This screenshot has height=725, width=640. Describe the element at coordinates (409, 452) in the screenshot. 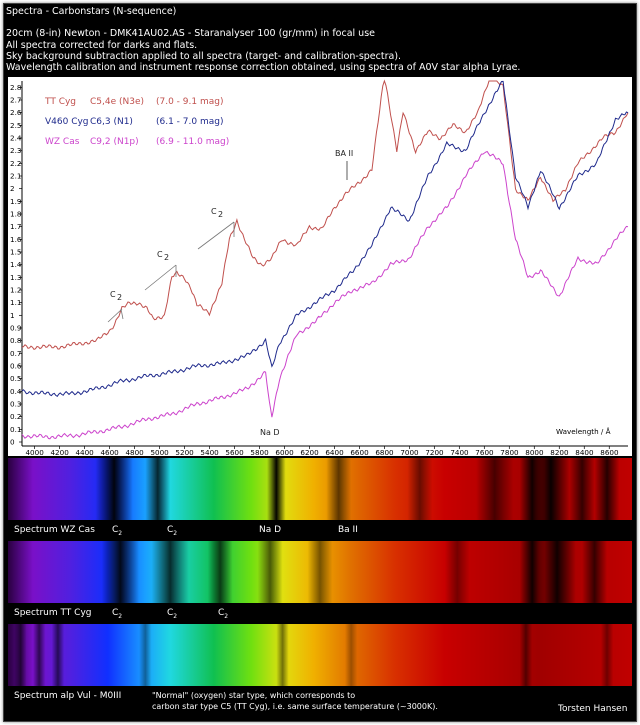

I see `x-tick-label: 7000` at that location.